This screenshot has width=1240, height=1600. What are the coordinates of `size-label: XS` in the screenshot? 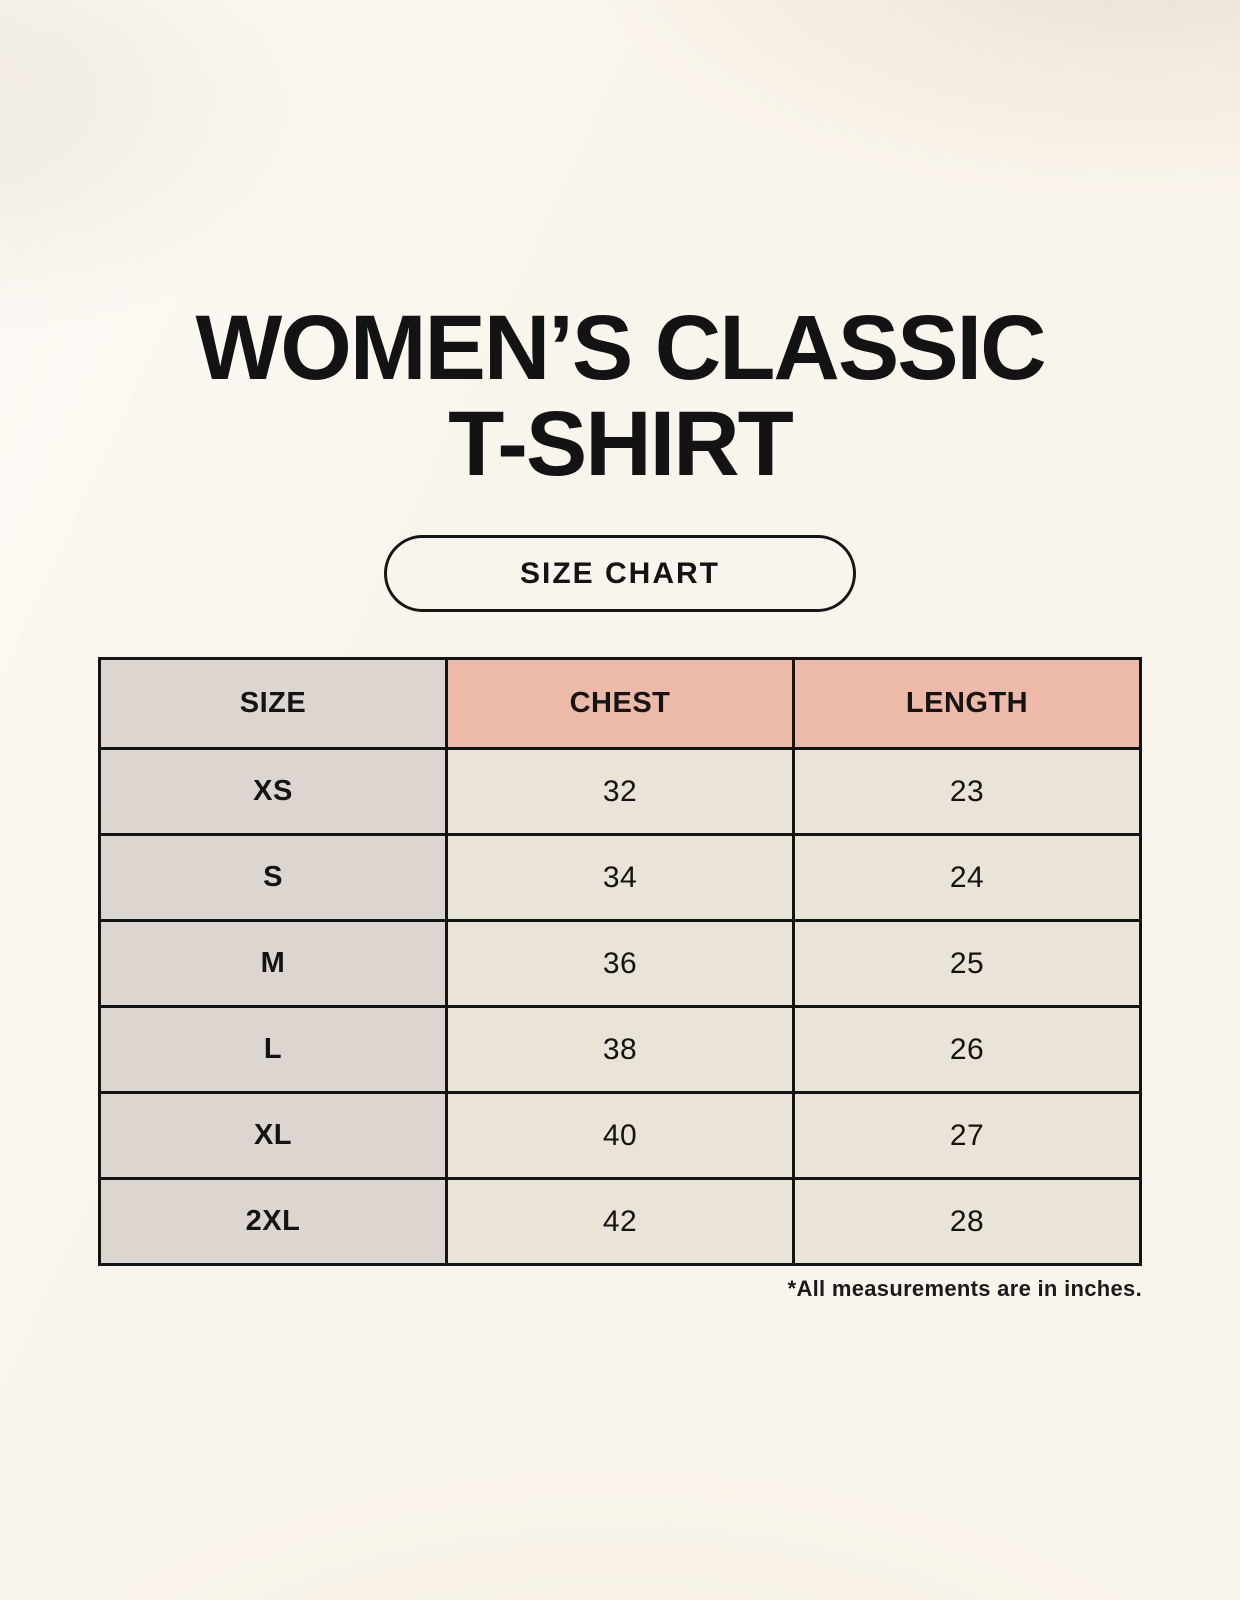 It's located at (273, 791).